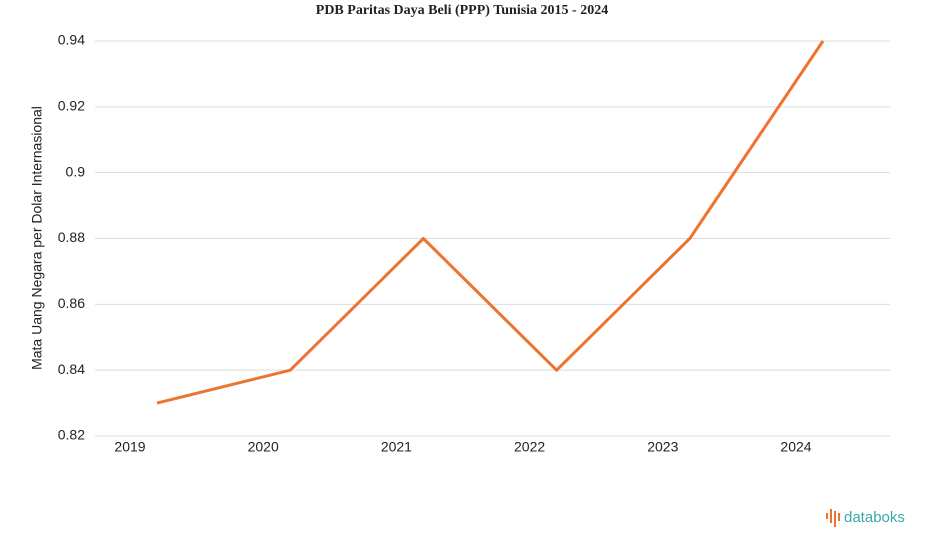 This screenshot has width=925, height=547. What do you see at coordinates (795, 447) in the screenshot?
I see `x-tick-label: 2024` at bounding box center [795, 447].